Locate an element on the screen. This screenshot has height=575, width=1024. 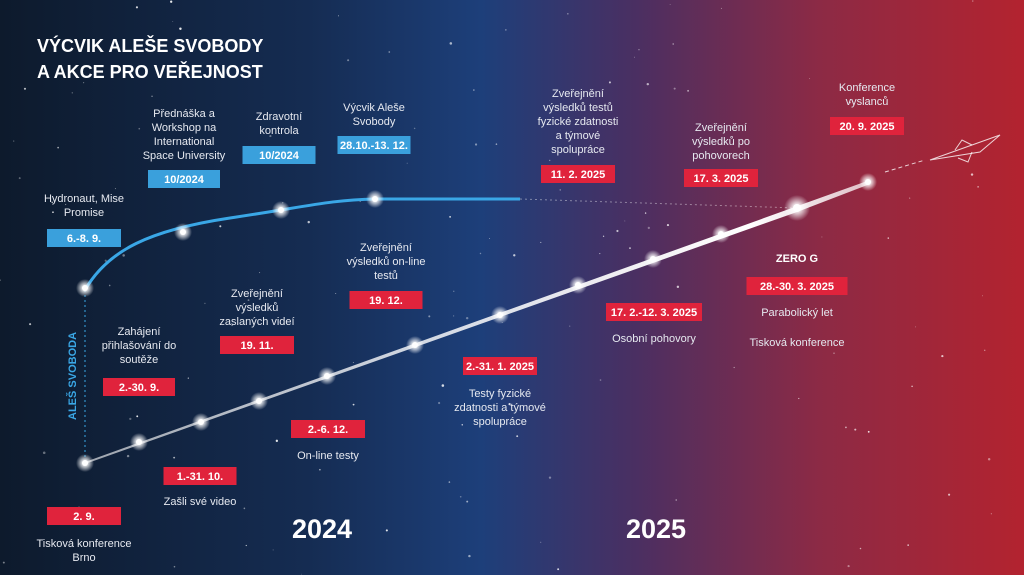
event-label: Hydronaut, Mise is located at coordinates (84, 199).